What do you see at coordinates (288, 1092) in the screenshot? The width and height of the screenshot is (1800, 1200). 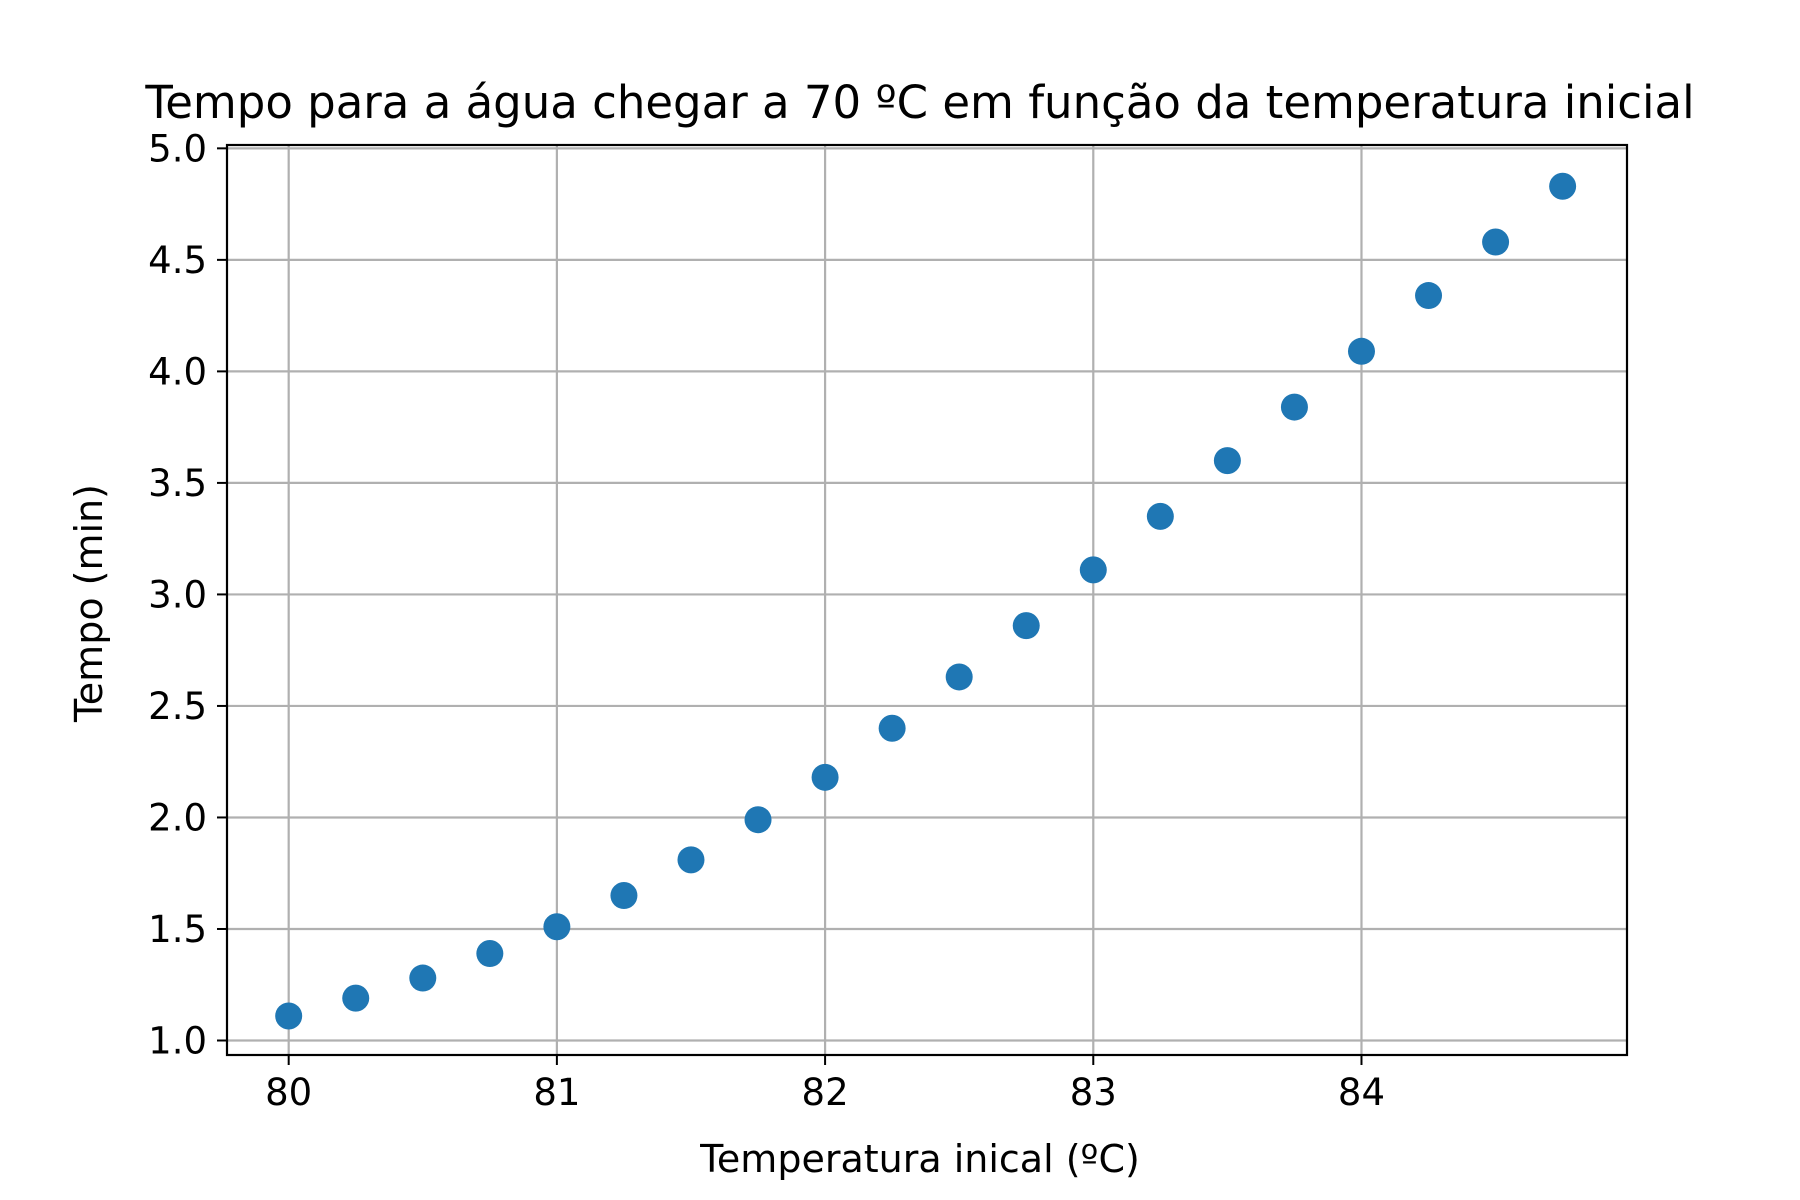 I see `x-tick-label: 80` at bounding box center [288, 1092].